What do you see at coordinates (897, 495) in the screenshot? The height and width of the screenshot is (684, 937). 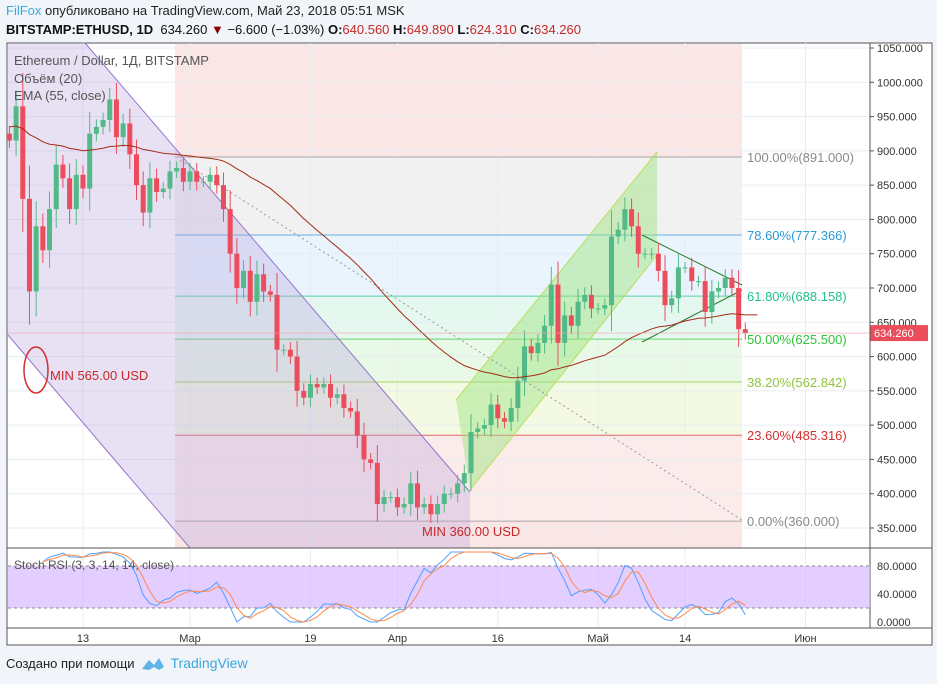 I see `y-tick-label: 400.000` at bounding box center [897, 495].